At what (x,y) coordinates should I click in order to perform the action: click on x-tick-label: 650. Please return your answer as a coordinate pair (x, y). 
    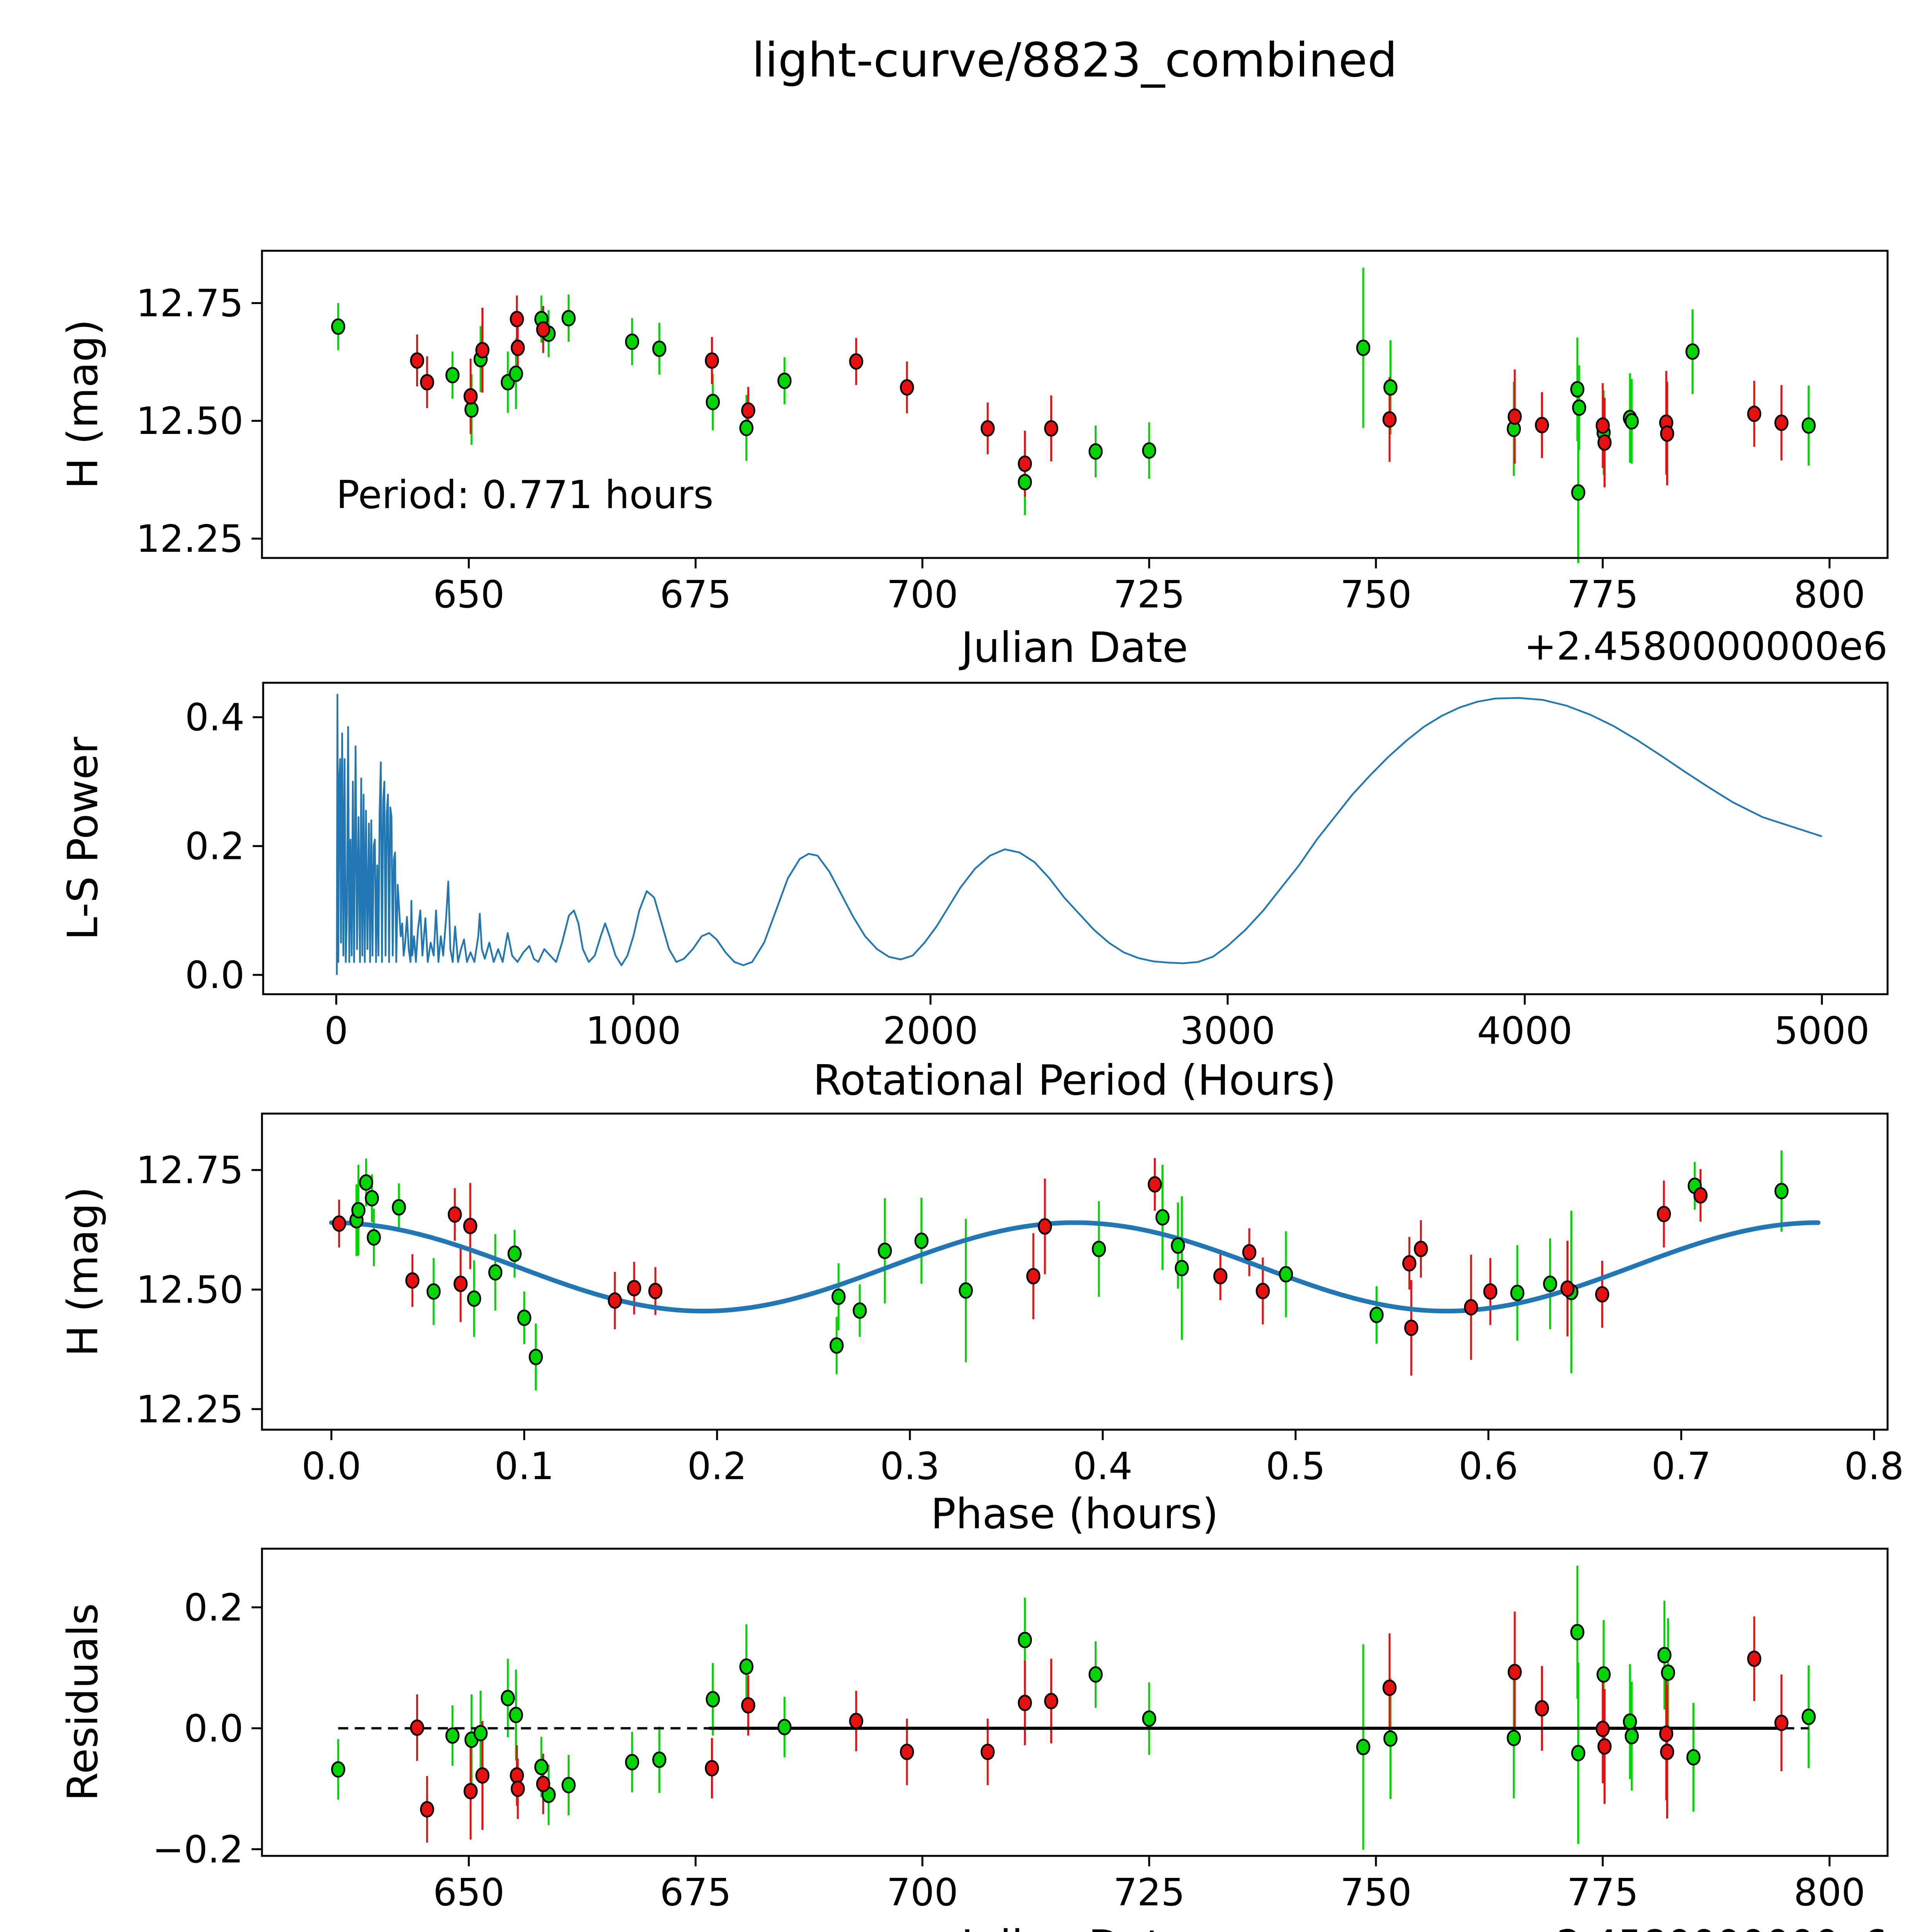
    Looking at the image, I should click on (469, 1893).